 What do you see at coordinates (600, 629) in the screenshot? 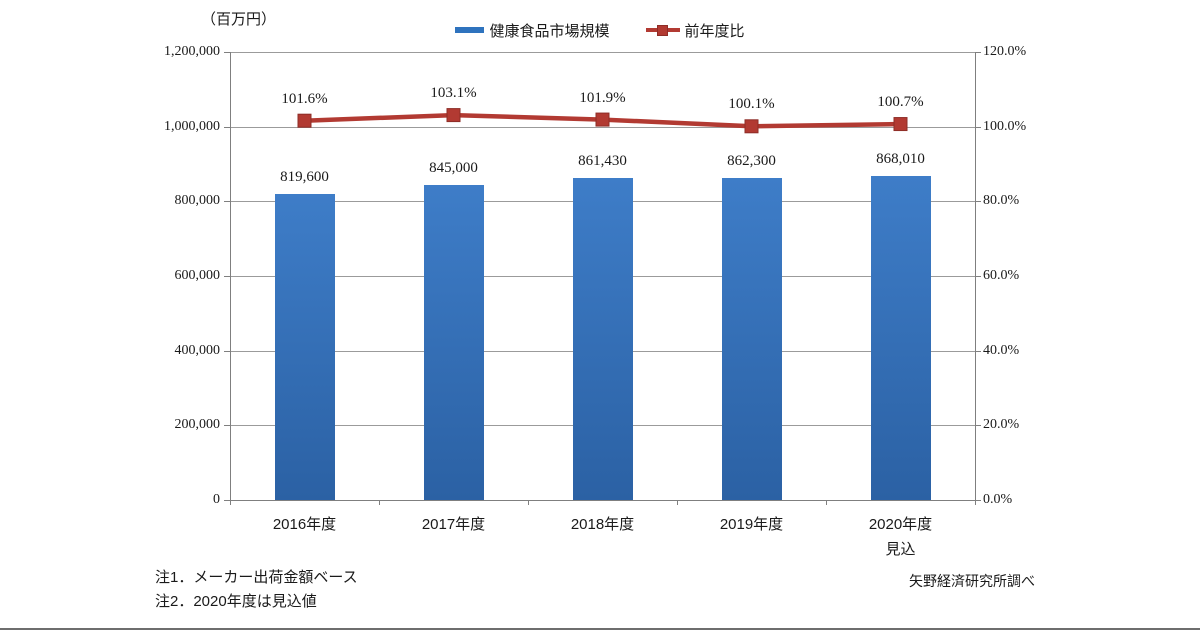
I see `bottom-divider` at bounding box center [600, 629].